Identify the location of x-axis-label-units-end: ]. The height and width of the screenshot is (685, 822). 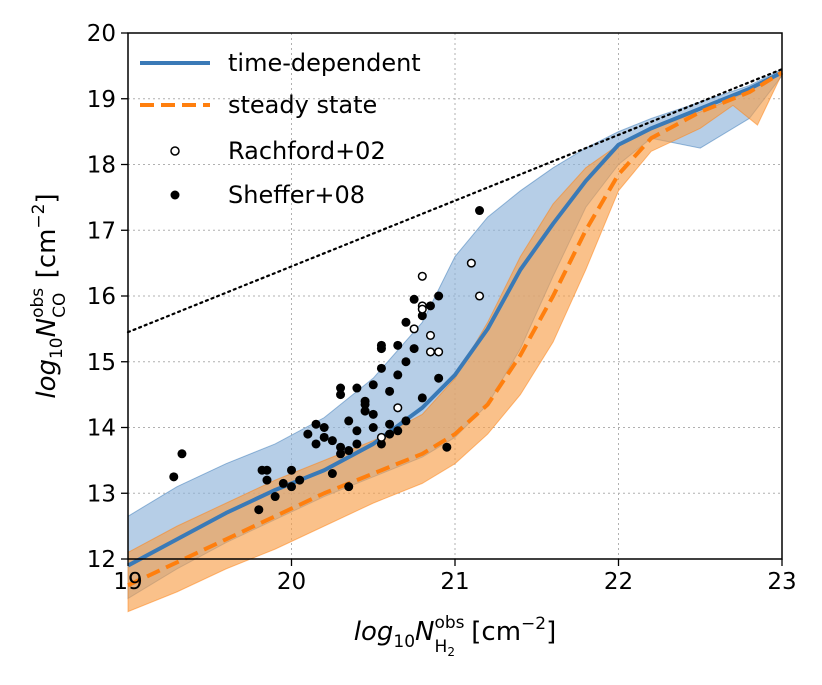
(551, 632).